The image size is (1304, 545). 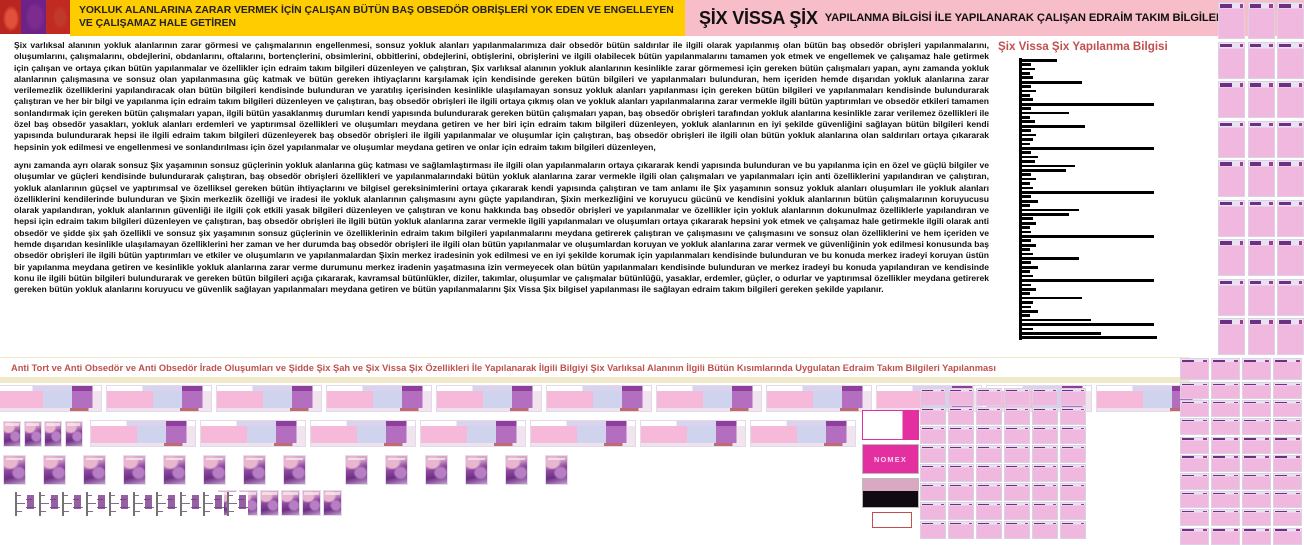 I want to click on card-photo, so click(x=890, y=493).